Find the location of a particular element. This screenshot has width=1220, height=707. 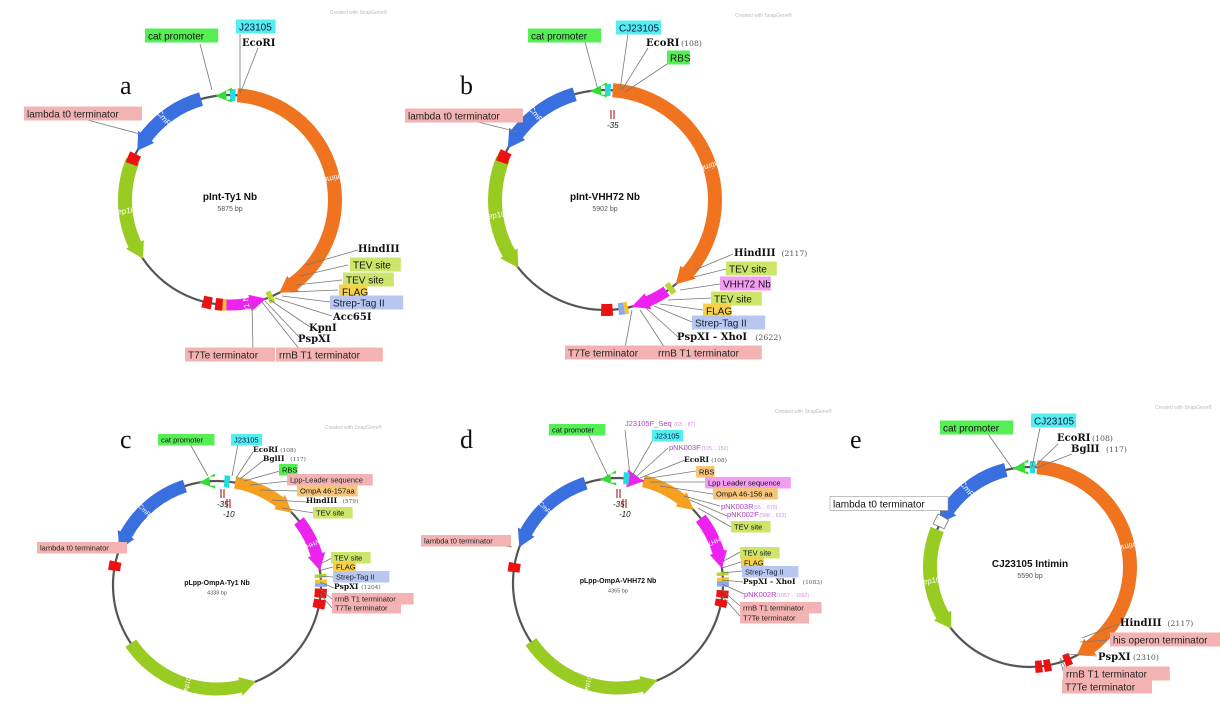

feature-arrow is located at coordinates (263, 494).